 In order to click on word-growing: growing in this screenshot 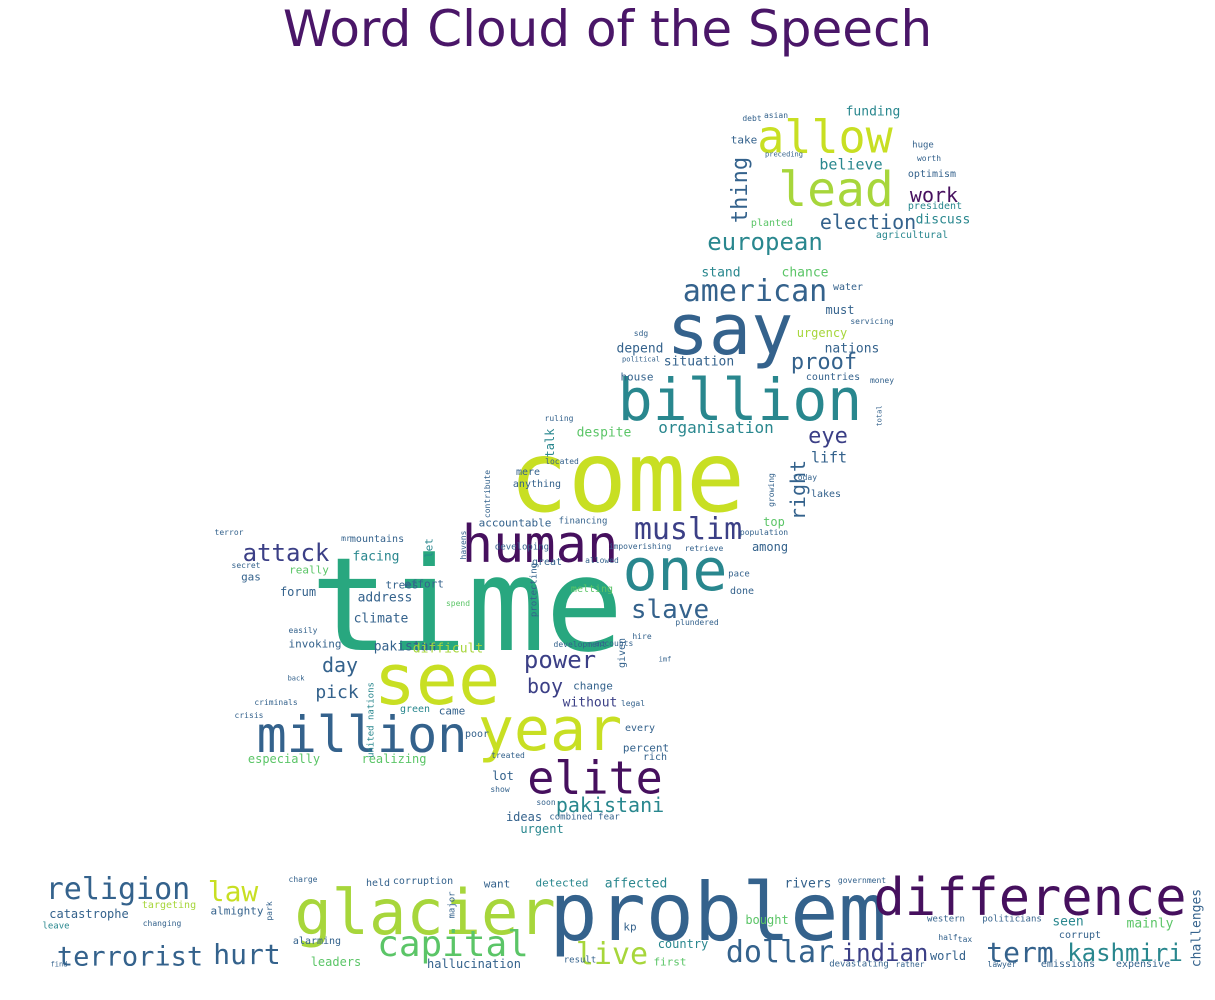, I will do `click(771, 490)`.